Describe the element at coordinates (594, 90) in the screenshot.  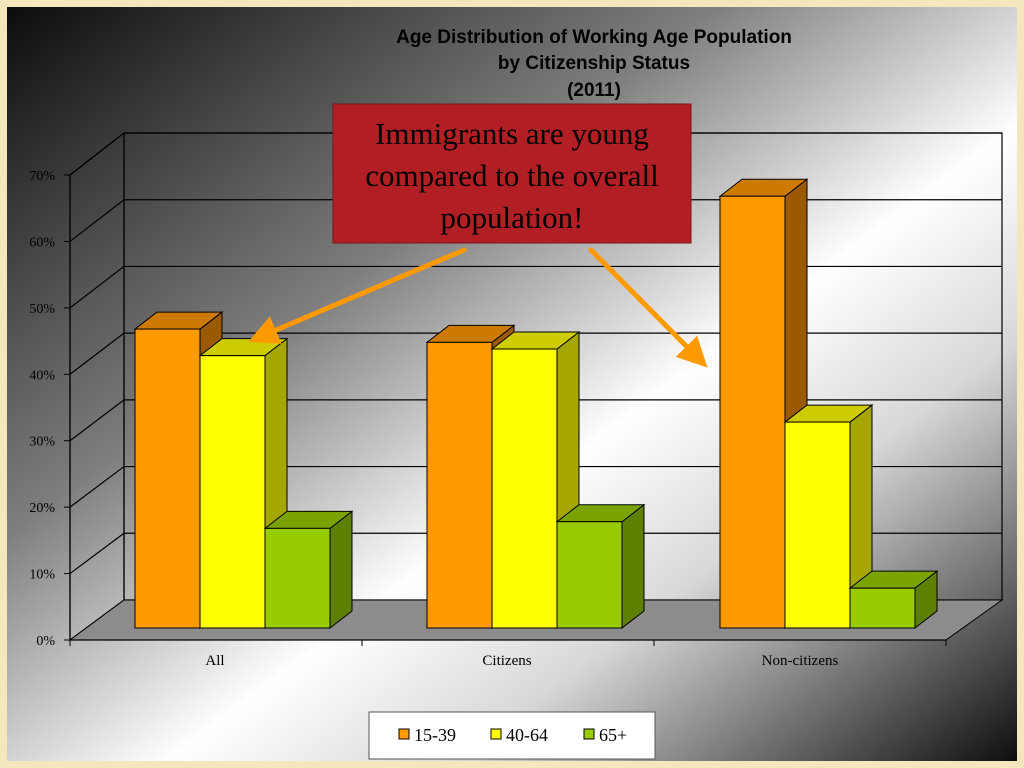
I see `chart-title-line-3: (2011)` at that location.